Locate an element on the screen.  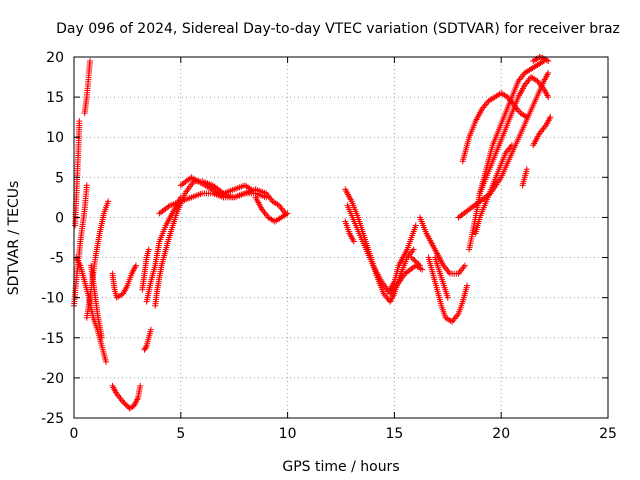
y-tick-label: 0 is located at coordinates (59, 218).